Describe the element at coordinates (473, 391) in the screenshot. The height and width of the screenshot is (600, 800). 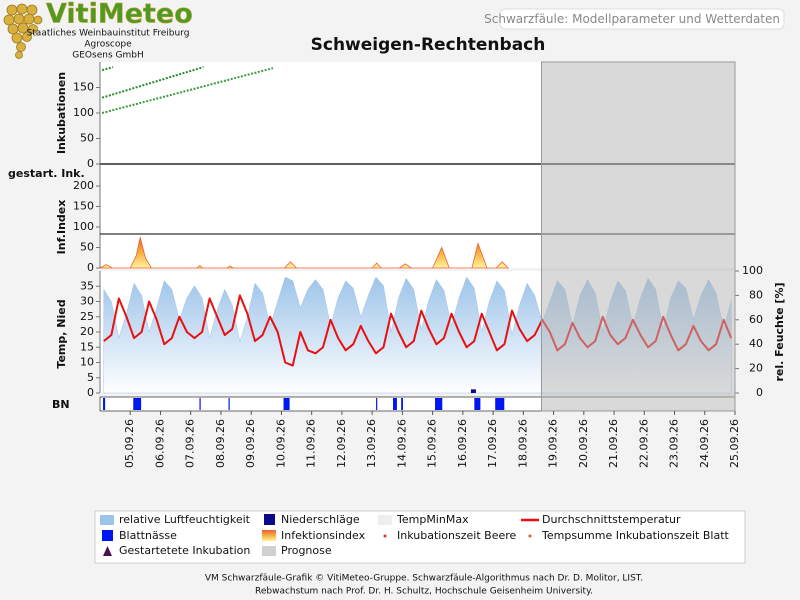
I see `precipitation-bar` at that location.